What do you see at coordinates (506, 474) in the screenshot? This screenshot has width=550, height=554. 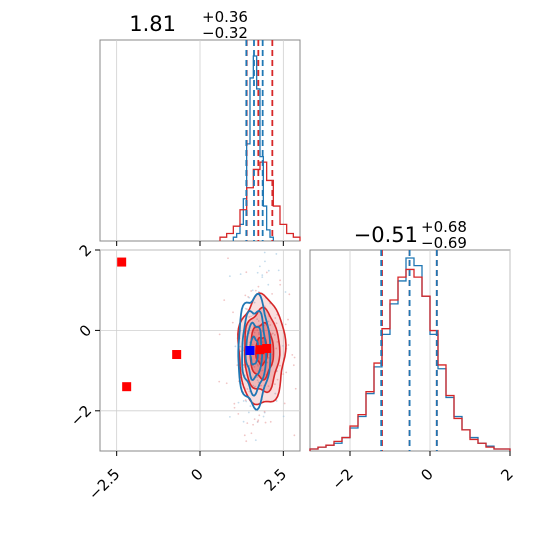 I see `x-tick-label: 2` at bounding box center [506, 474].